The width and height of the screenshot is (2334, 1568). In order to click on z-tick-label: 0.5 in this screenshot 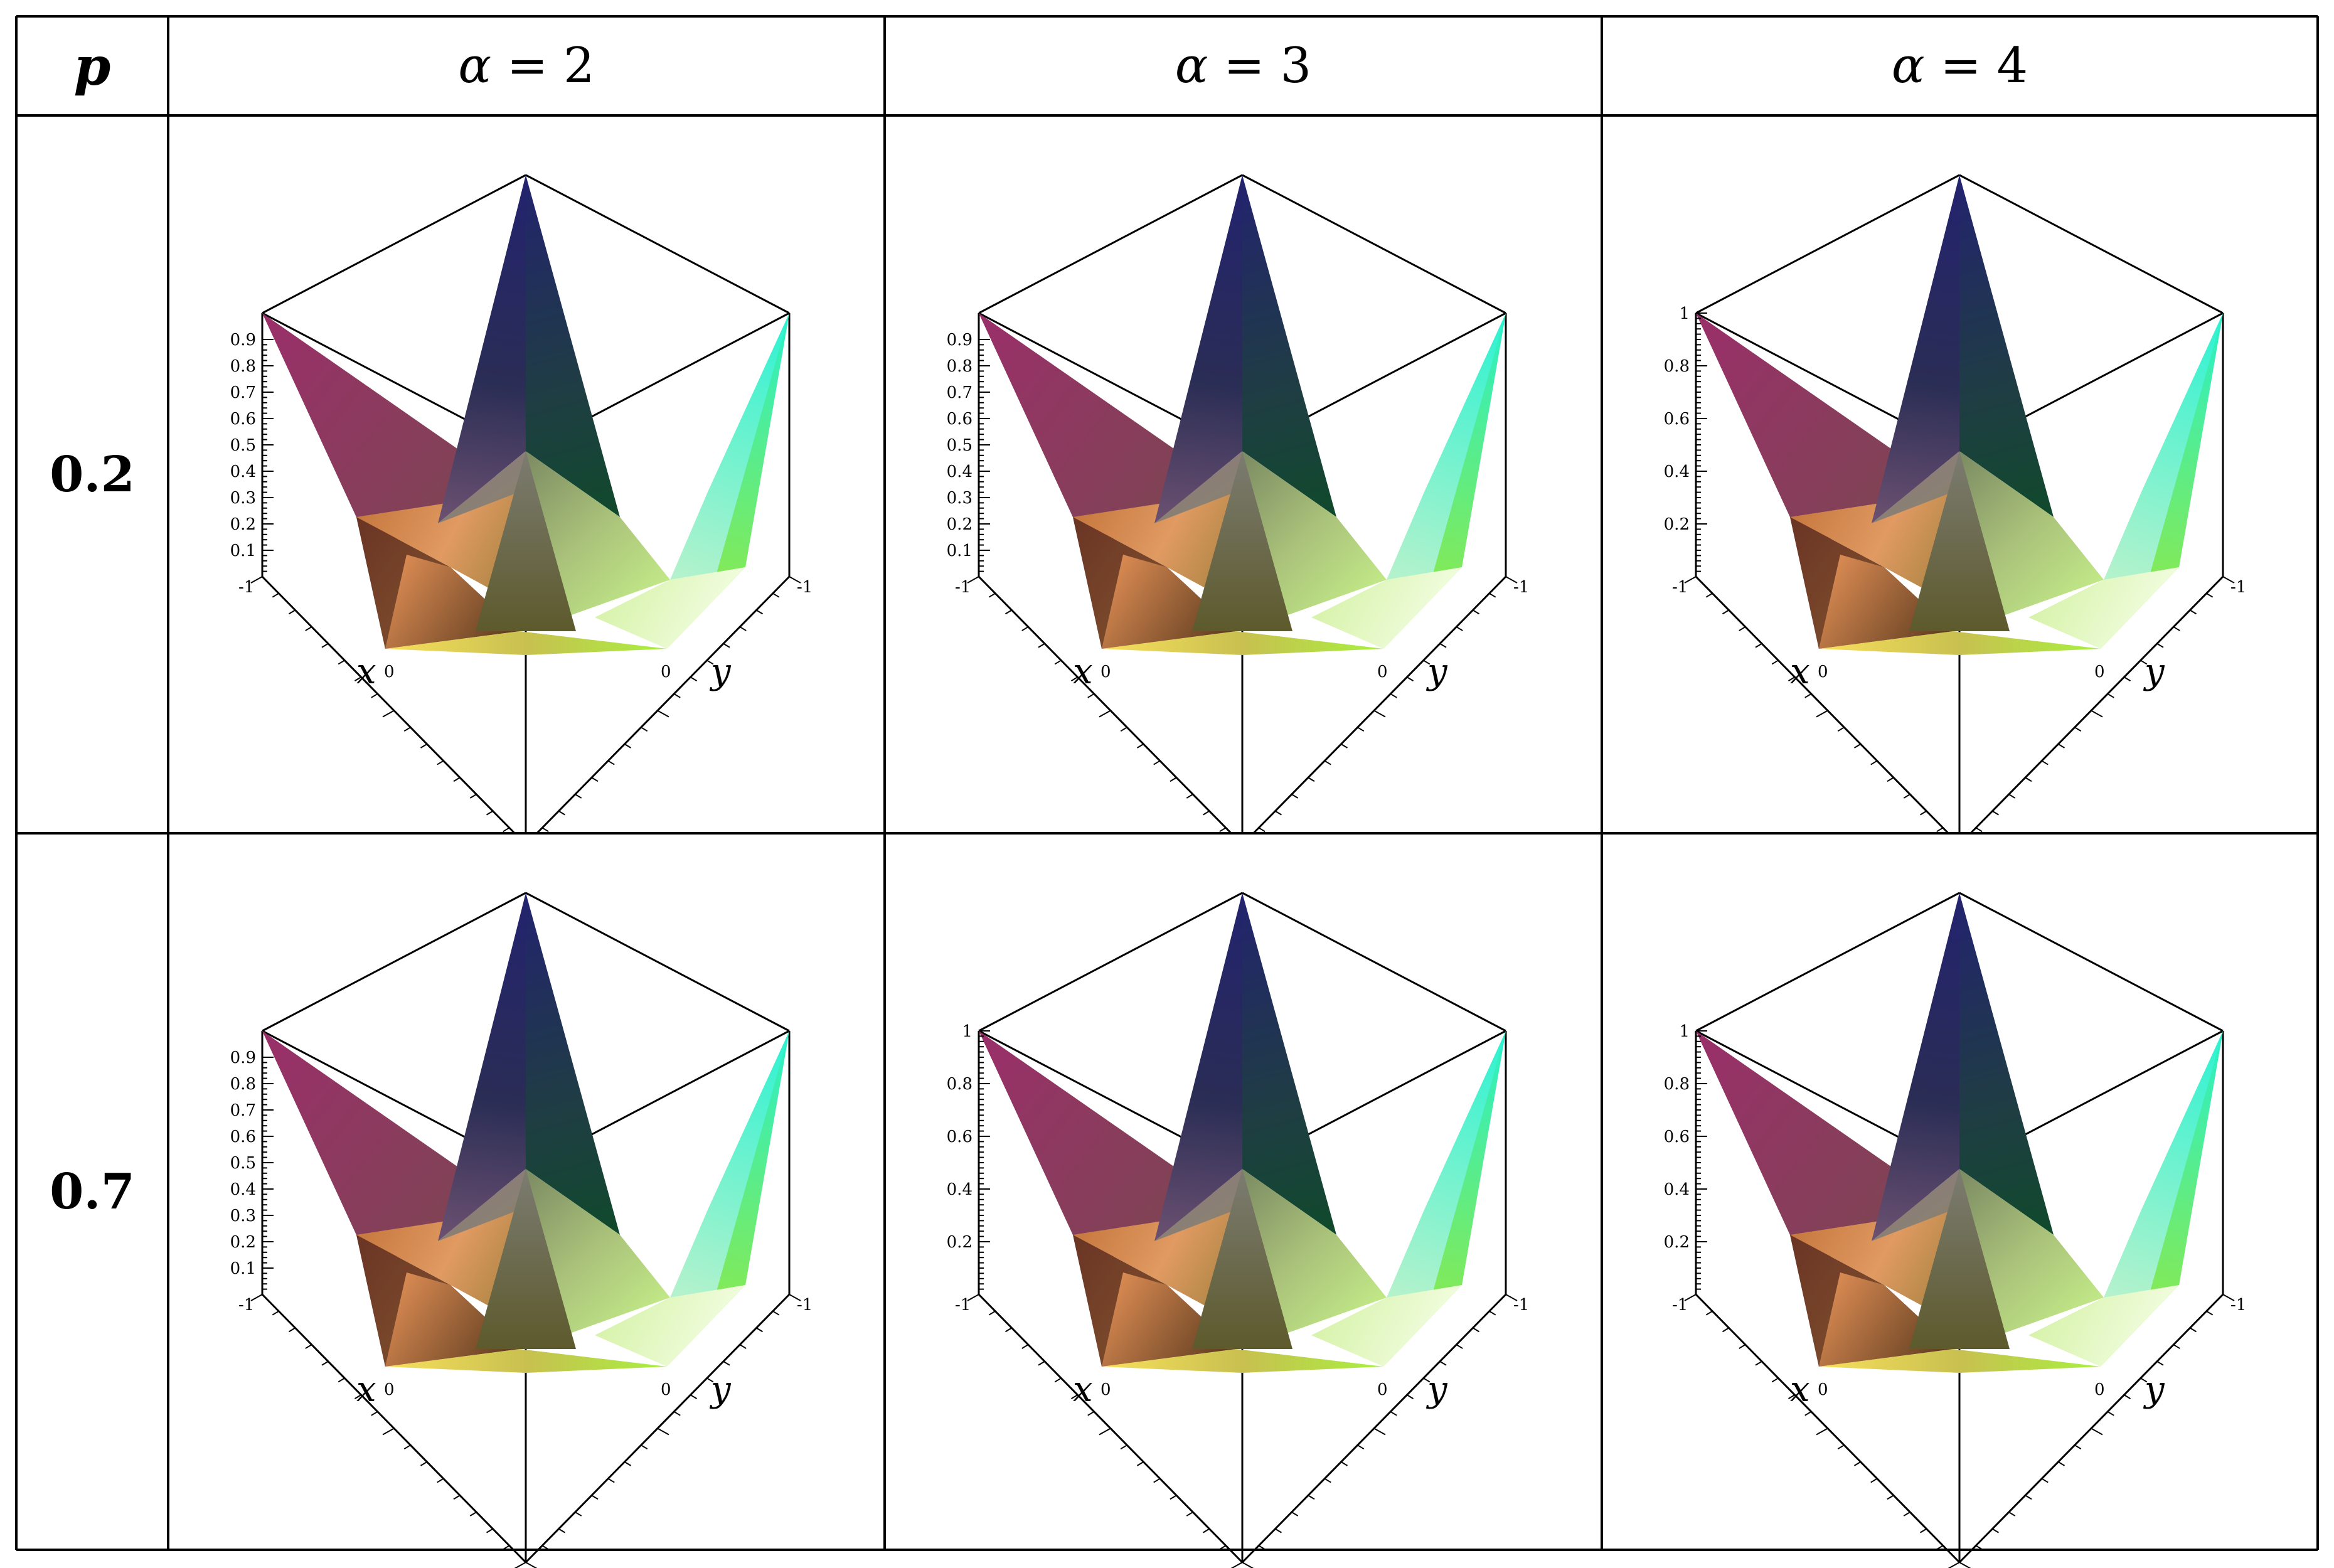, I will do `click(959, 445)`.